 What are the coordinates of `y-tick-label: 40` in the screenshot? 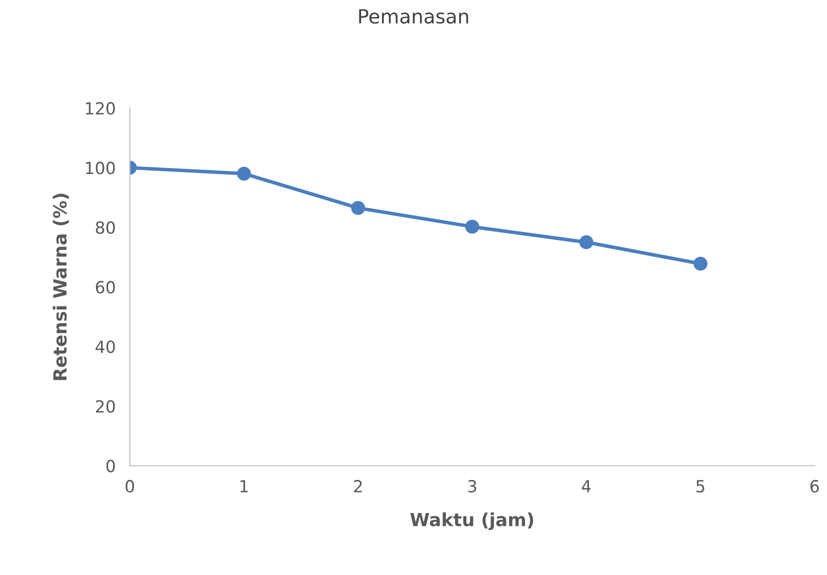 It's located at (105, 347).